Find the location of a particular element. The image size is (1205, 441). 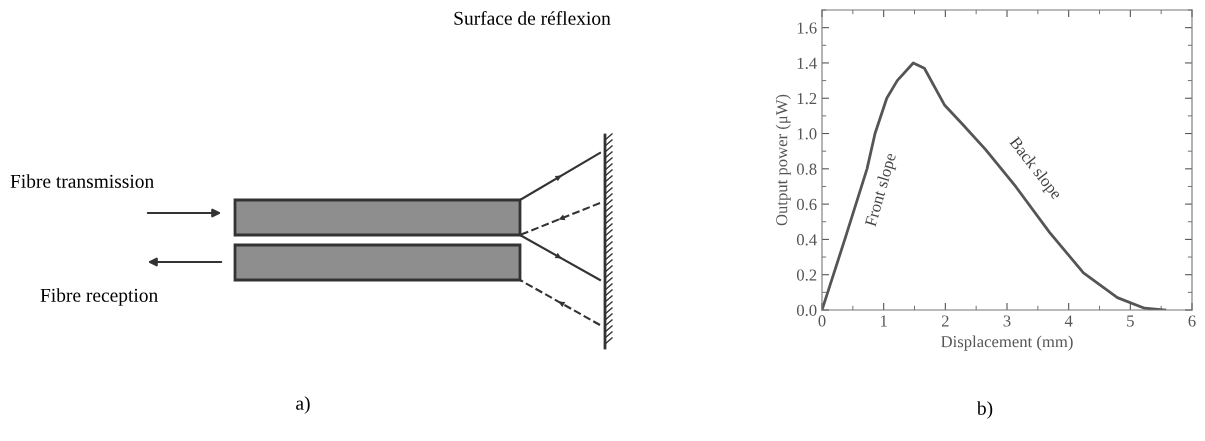

x-tick-label: 2 is located at coordinates (945, 321).